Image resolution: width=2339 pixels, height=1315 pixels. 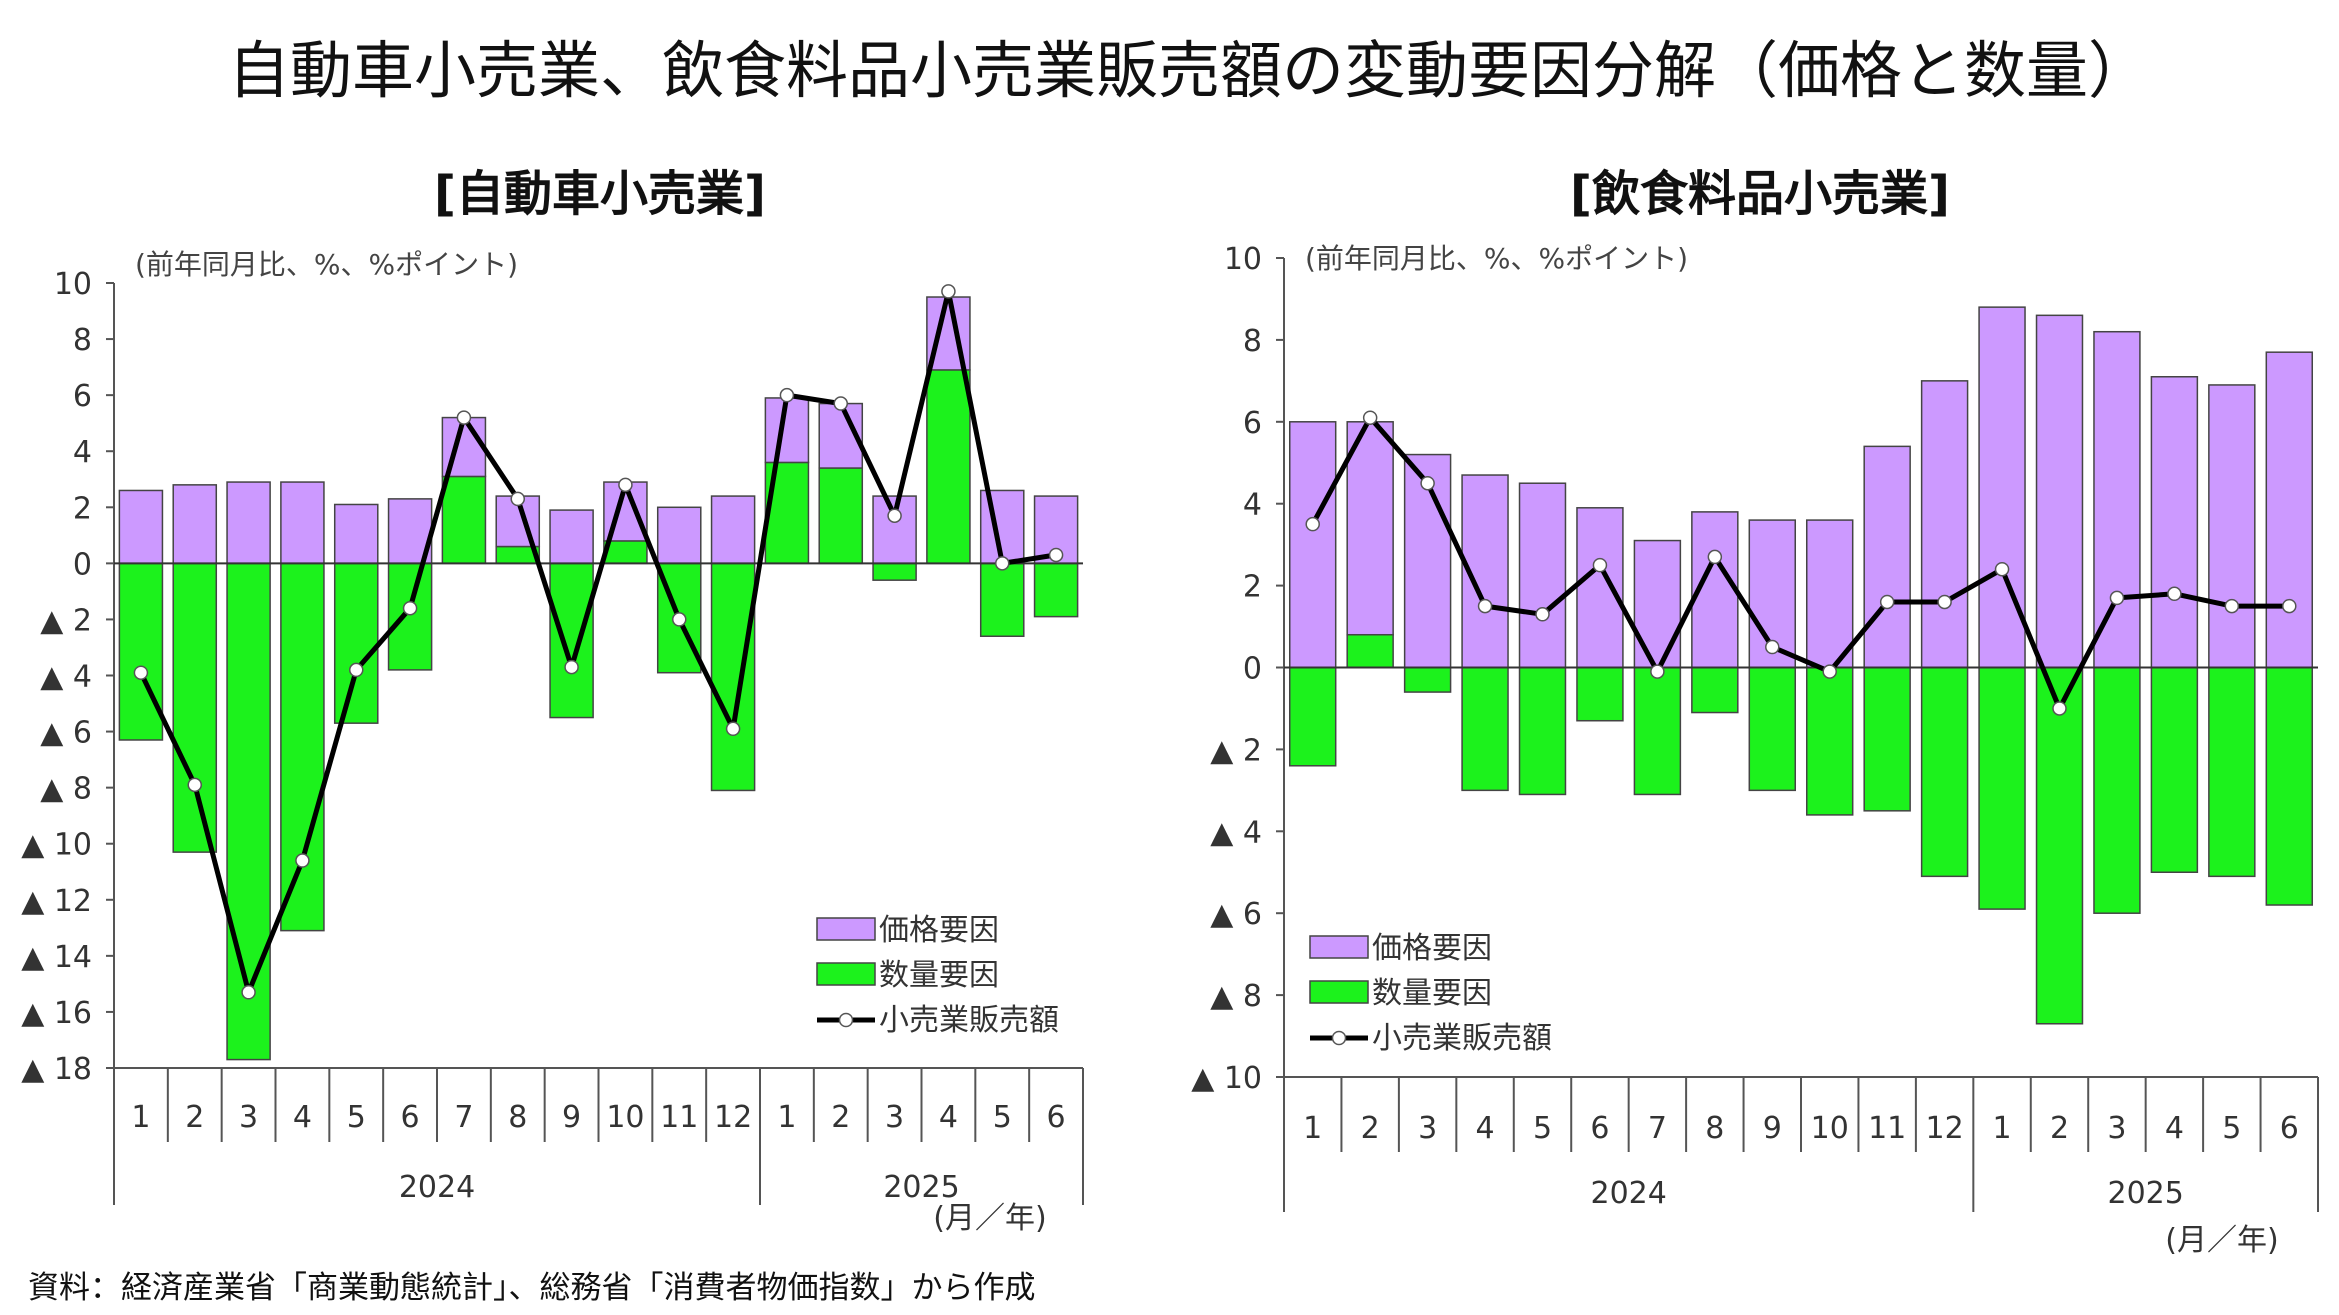 I want to click on y-tick-label: ▲ 14, so click(x=56, y=957).